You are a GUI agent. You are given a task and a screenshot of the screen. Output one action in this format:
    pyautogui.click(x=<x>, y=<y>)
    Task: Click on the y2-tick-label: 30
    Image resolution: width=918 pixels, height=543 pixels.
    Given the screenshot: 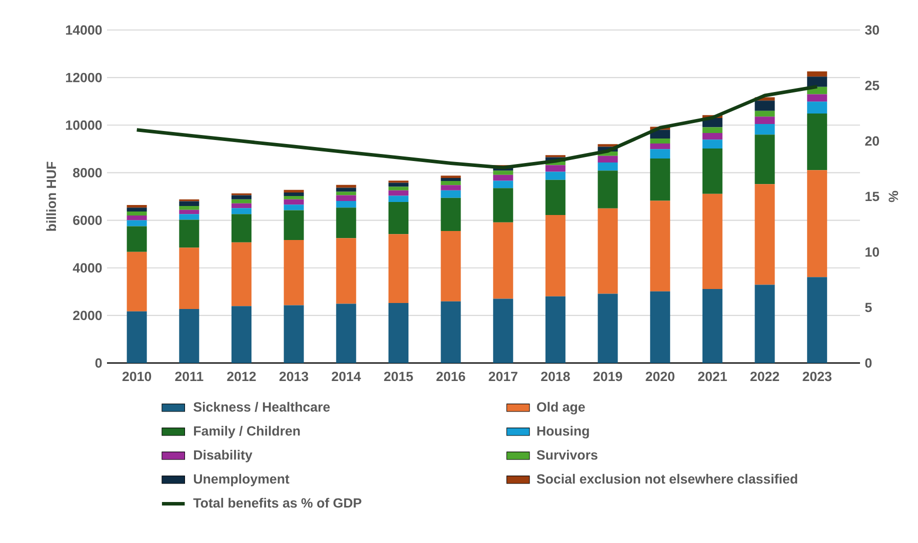 What is the action you would take?
    pyautogui.click(x=872, y=30)
    